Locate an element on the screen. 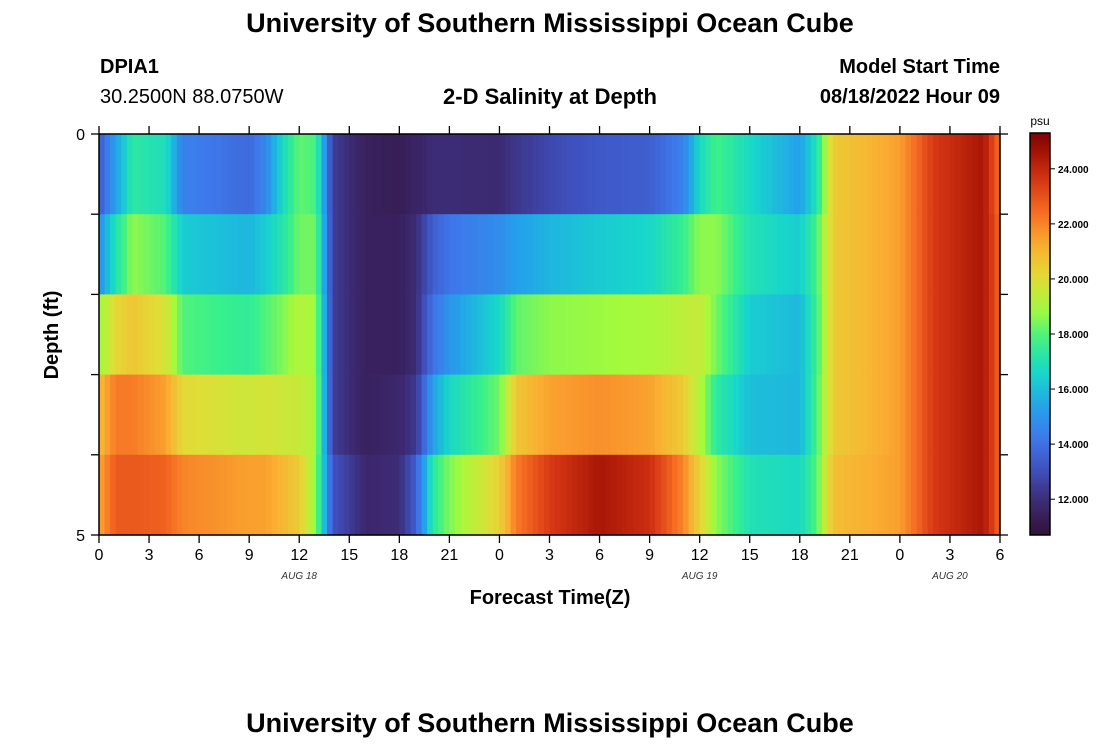  colorbar-tick-label: 22.000 is located at coordinates (1073, 225).